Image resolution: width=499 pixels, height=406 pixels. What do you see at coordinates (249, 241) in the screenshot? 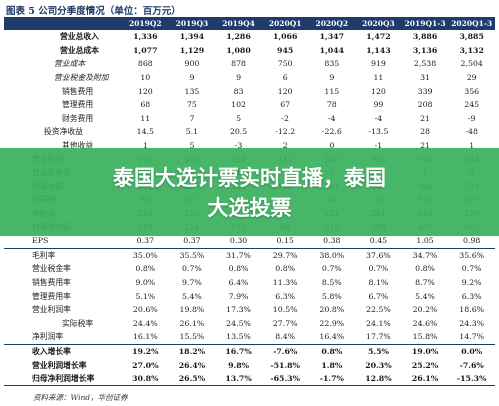
I see `table-row: EPS 0.37 0.37 0.30 0.15 0.38 0.45 1.05 0.98` at bounding box center [249, 241].